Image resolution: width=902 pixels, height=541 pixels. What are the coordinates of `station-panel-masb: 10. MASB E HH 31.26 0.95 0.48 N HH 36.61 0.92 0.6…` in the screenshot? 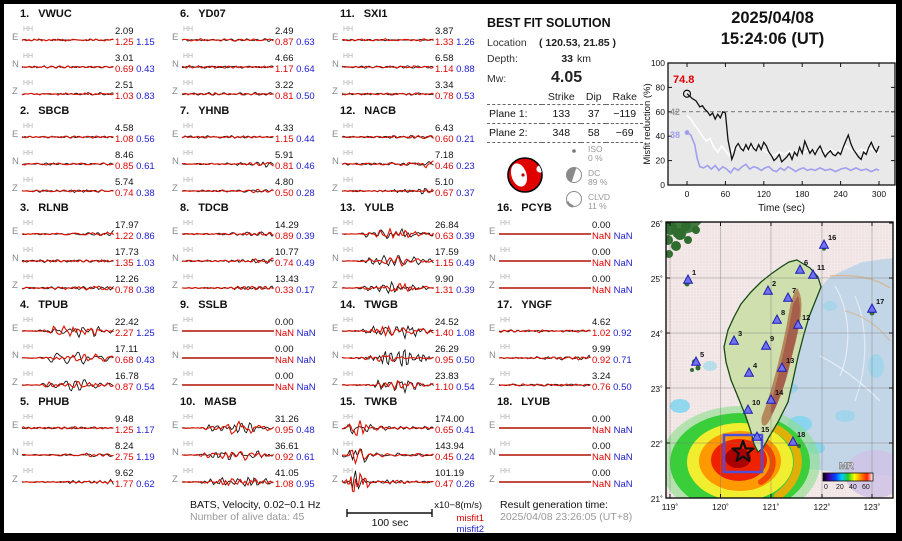 It's located at (247, 443).